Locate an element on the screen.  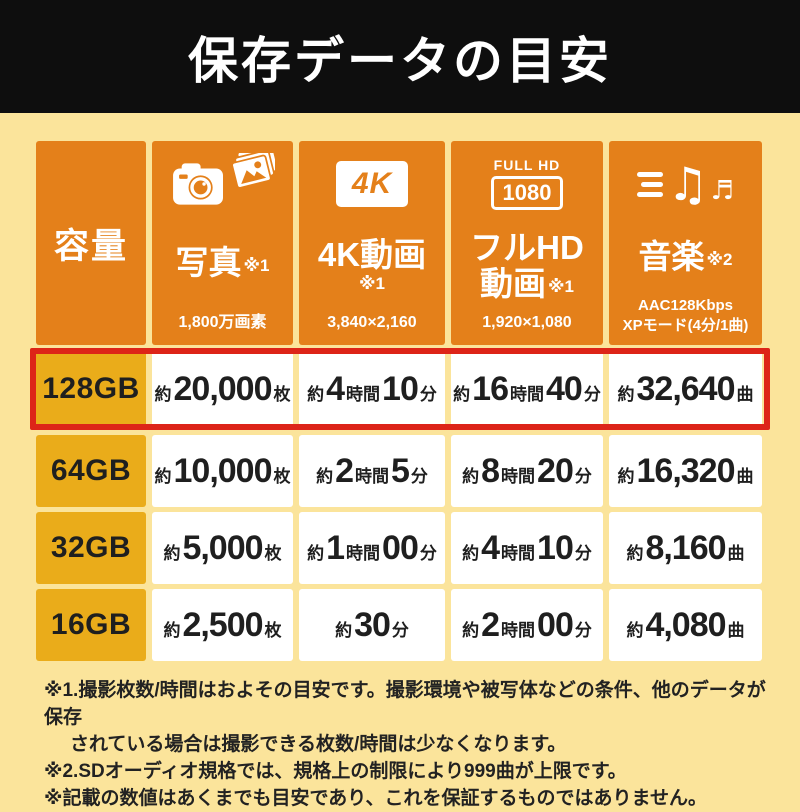
4k-note: ※1 is located at coordinates (372, 284).